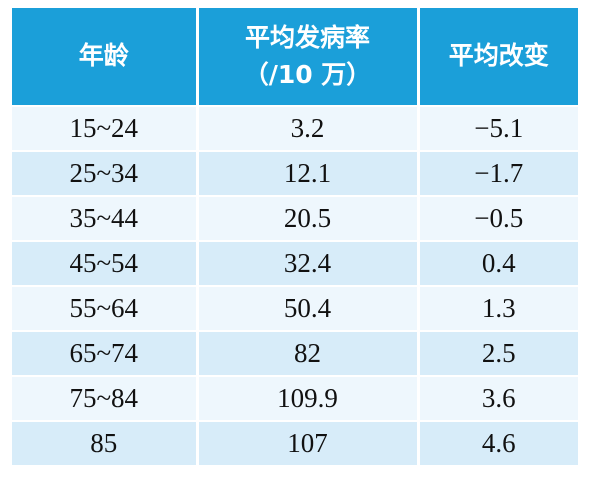  I want to click on table-cell: 82, so click(306, 353).